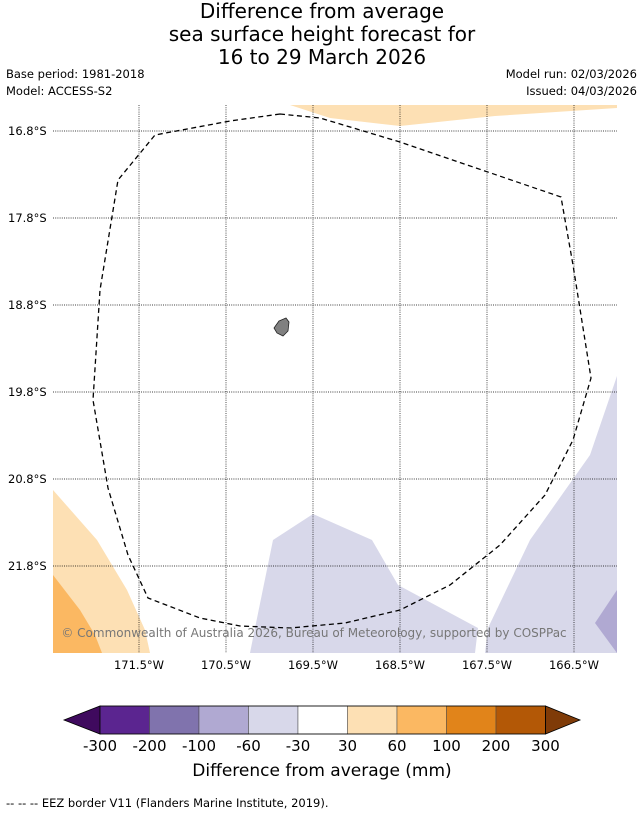 This screenshot has width=644, height=816. What do you see at coordinates (563, 720) in the screenshot?
I see `colorbar-extend-high` at bounding box center [563, 720].